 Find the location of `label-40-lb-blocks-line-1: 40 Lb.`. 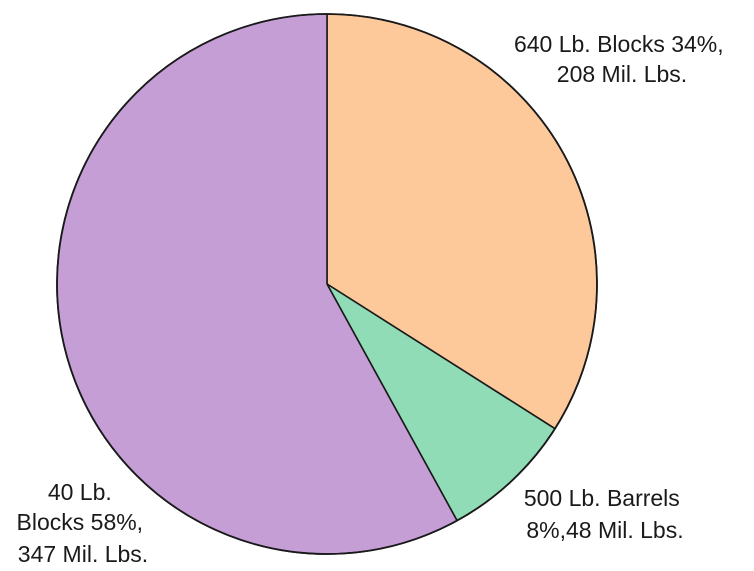

label-40-lb-blocks-line-1: 40 Lb. is located at coordinates (80, 492).